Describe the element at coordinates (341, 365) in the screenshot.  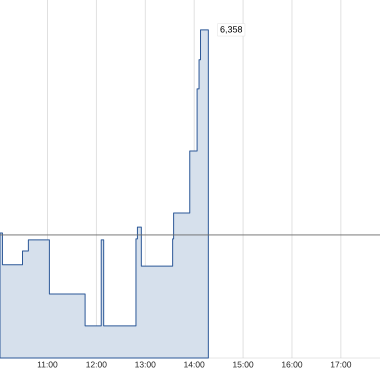
I see `x-tick-label: 17:00` at that location.